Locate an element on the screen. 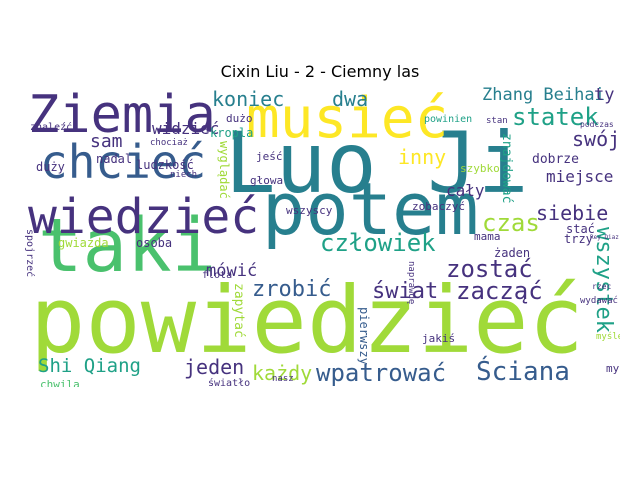 This screenshot has height=480, width=640. word-wszystek: wszystek is located at coordinates (603, 280).